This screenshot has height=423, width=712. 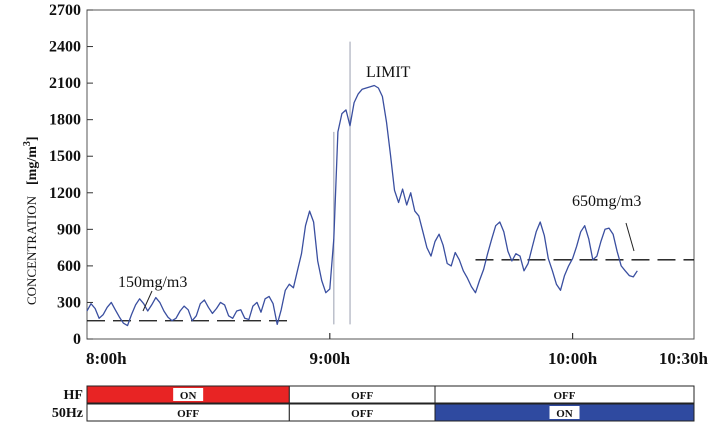 What do you see at coordinates (77, 339) in the screenshot?
I see `y-tick-label: 0` at bounding box center [77, 339].